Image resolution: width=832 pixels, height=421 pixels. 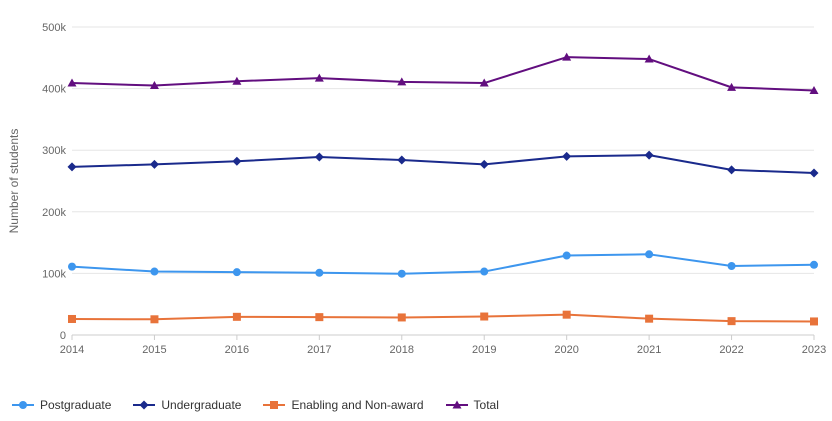 I want to click on x-tick-label: 2016, so click(x=237, y=350).